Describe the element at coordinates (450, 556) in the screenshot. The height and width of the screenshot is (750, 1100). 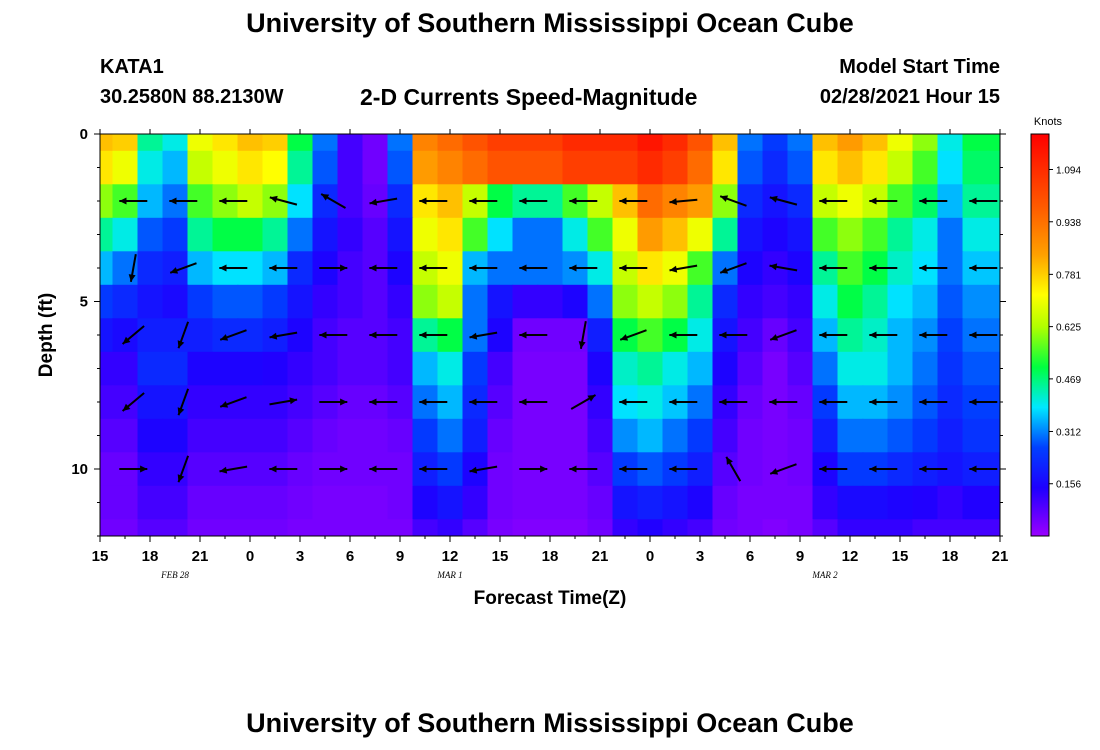
I see `x-tick-label: 12` at that location.